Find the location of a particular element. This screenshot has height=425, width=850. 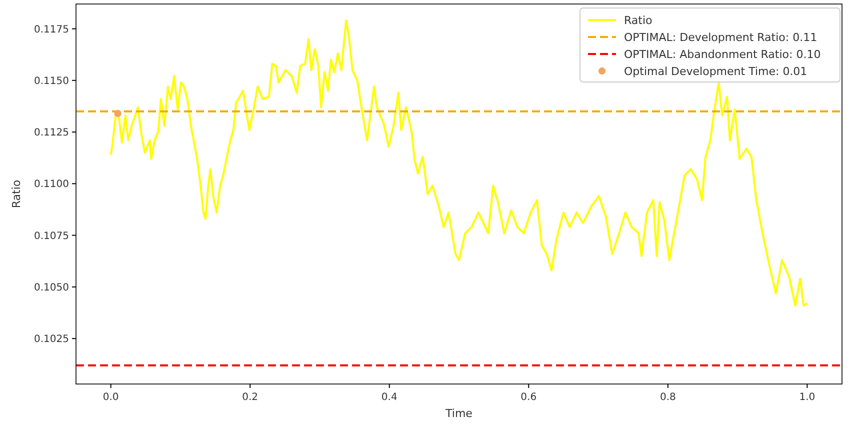

x-axis-title: Time is located at coordinates (458, 413).